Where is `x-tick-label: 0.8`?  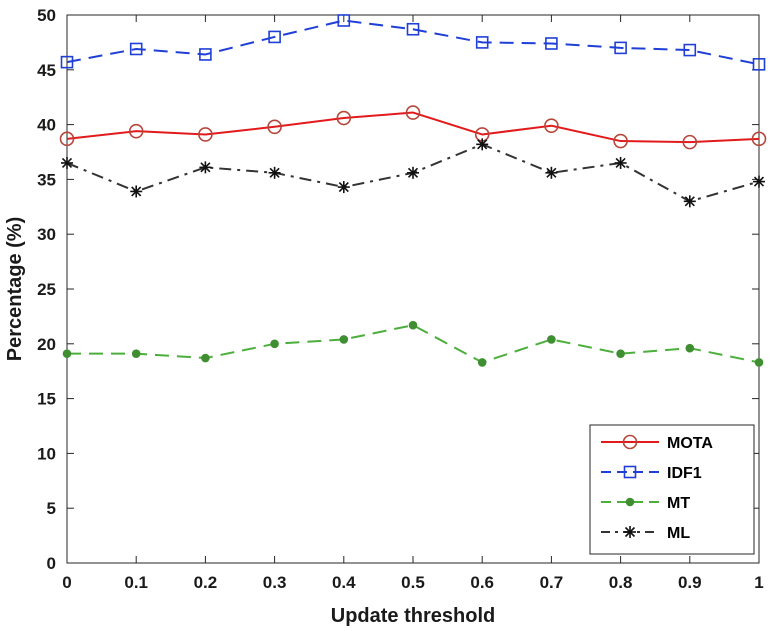
x-tick-label: 0.8 is located at coordinates (621, 582).